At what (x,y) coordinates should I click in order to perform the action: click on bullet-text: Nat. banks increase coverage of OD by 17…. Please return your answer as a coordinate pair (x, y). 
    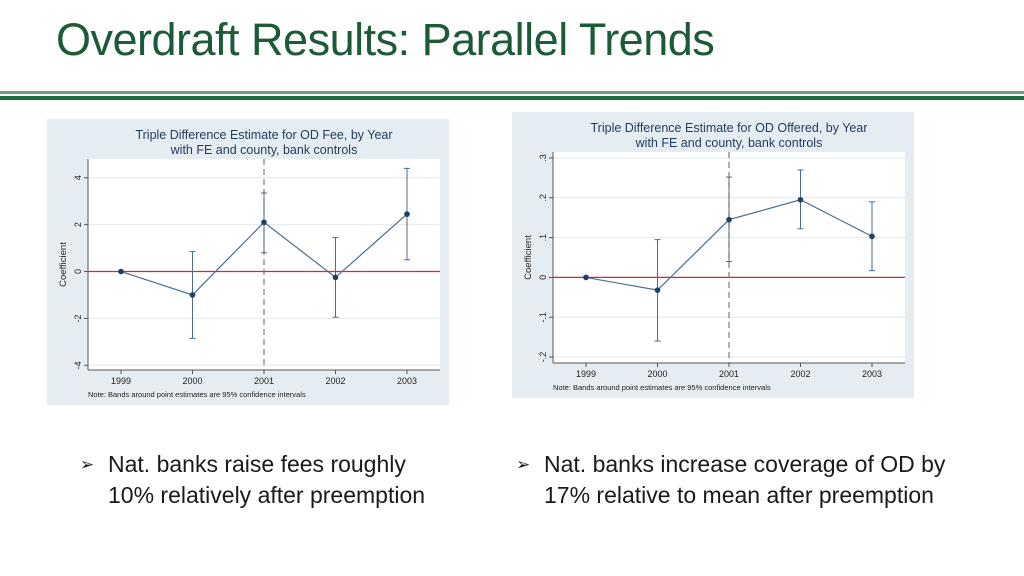
    Looking at the image, I should click on (744, 480).